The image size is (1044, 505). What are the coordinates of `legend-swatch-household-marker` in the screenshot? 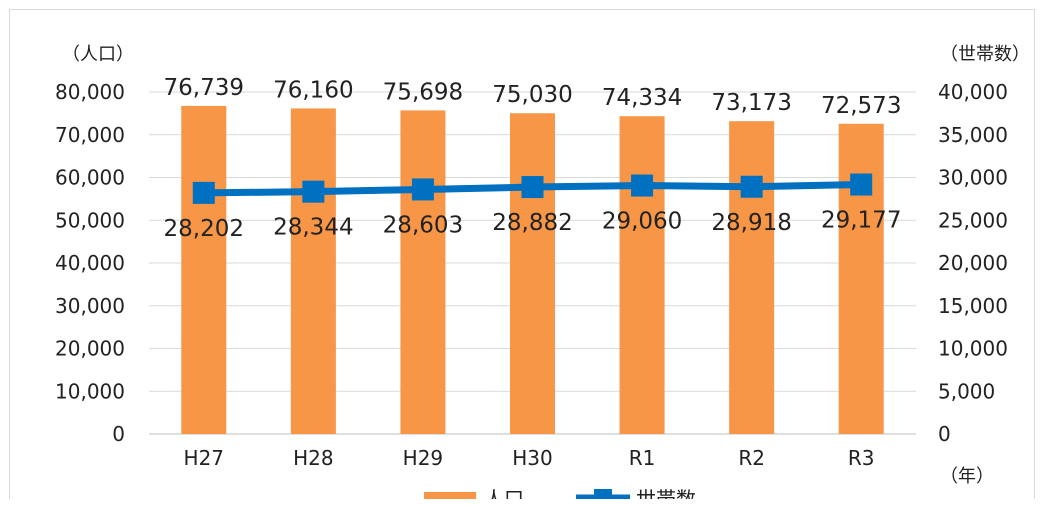 It's located at (603, 494).